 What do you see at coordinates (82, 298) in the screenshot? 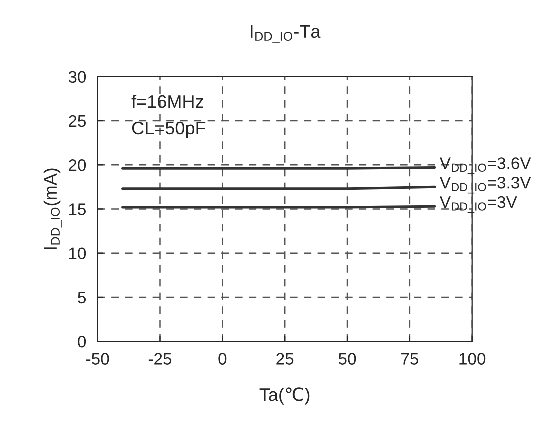
I see `y-tick-label: 5` at bounding box center [82, 298].